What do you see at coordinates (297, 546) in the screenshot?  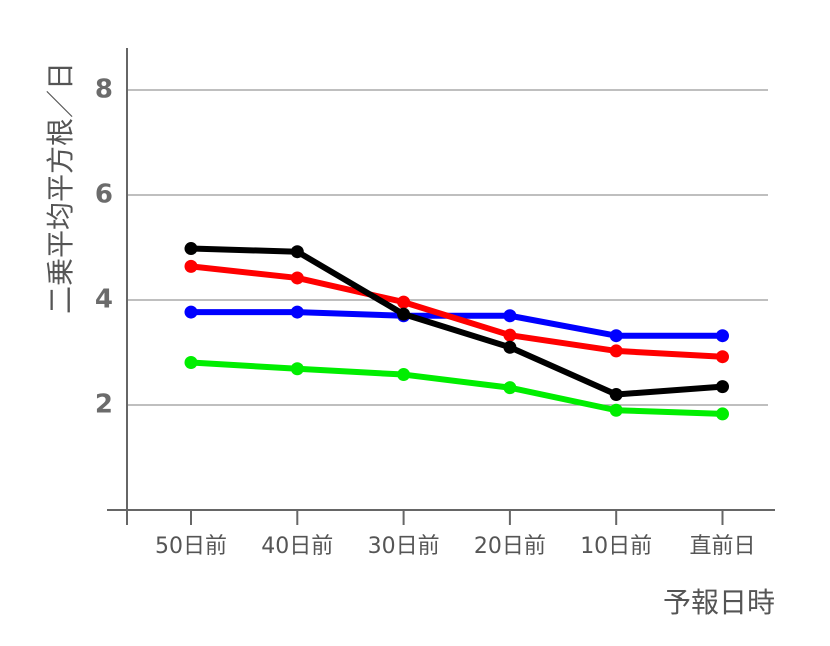 I see `x-tick-label: 40日前` at bounding box center [297, 546].